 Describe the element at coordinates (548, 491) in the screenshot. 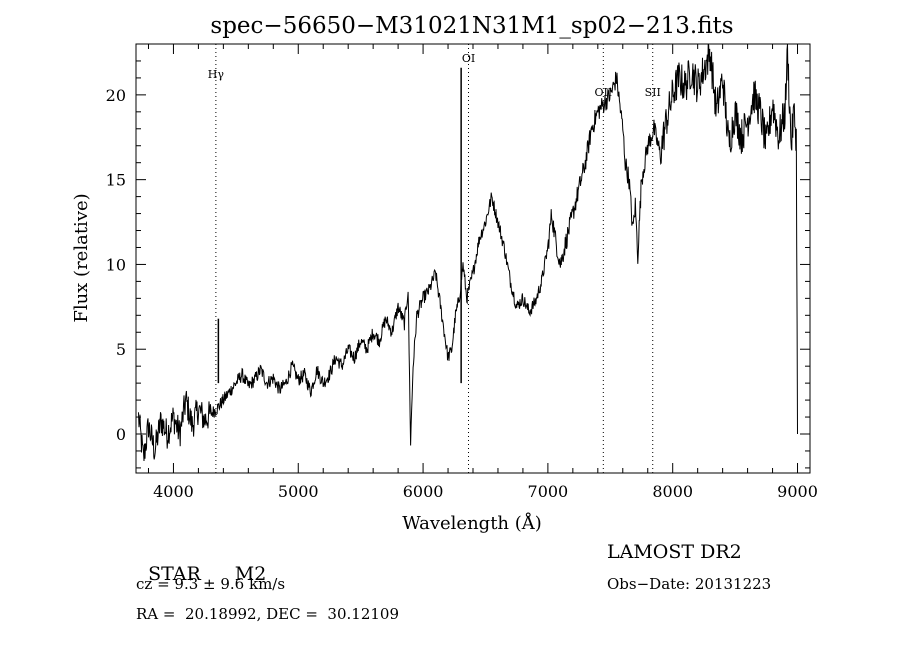

I see `x-tick-label: 7000` at that location.